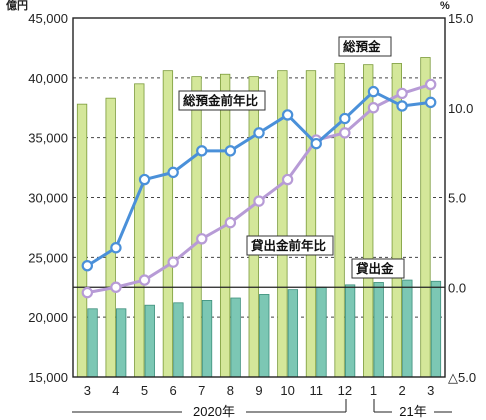 The height and width of the screenshot is (420, 486). What do you see at coordinates (144, 390) in the screenshot?
I see `x-tick-label: 5` at bounding box center [144, 390].